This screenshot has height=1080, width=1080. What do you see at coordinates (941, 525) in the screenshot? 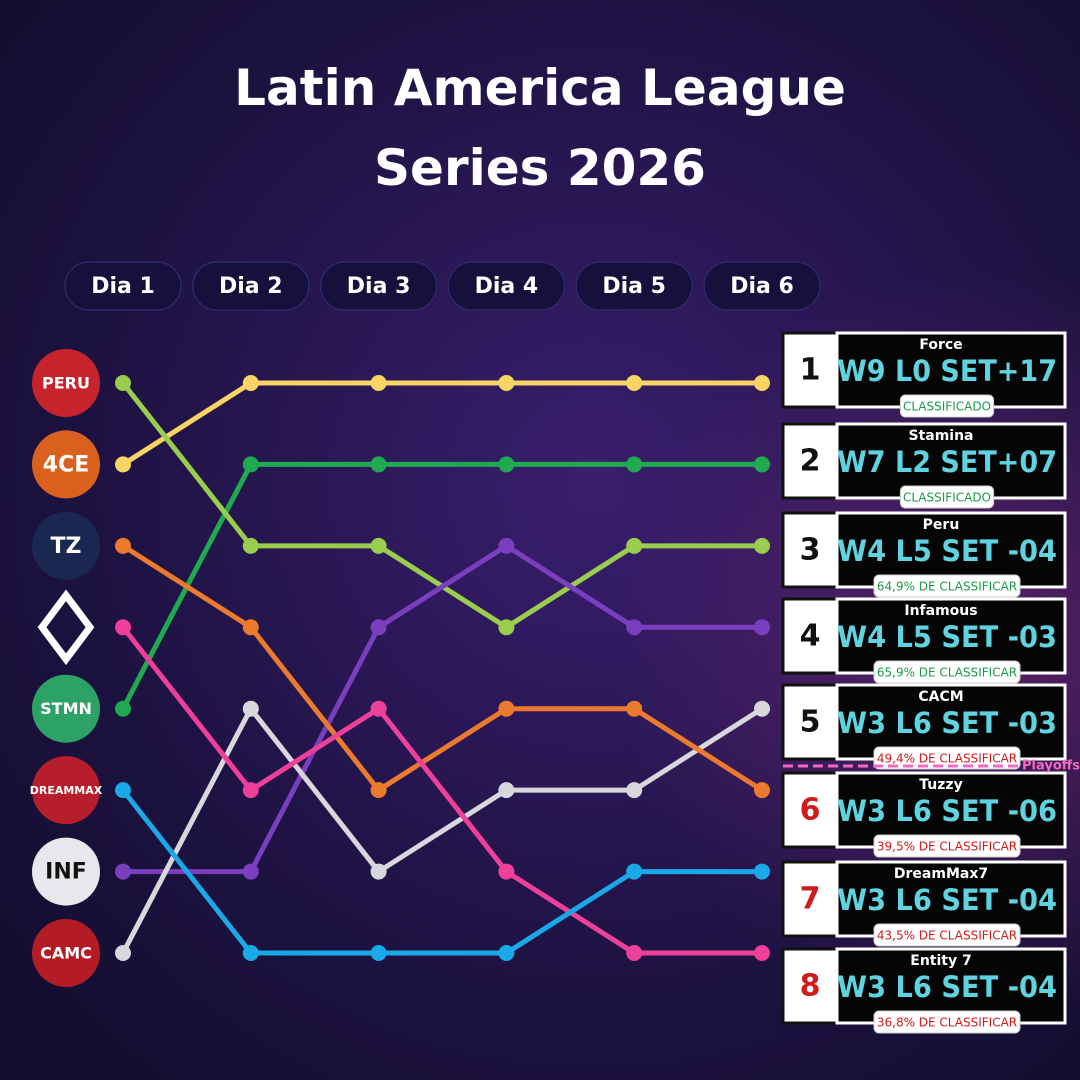
I see `team-name: Peru` at bounding box center [941, 525].